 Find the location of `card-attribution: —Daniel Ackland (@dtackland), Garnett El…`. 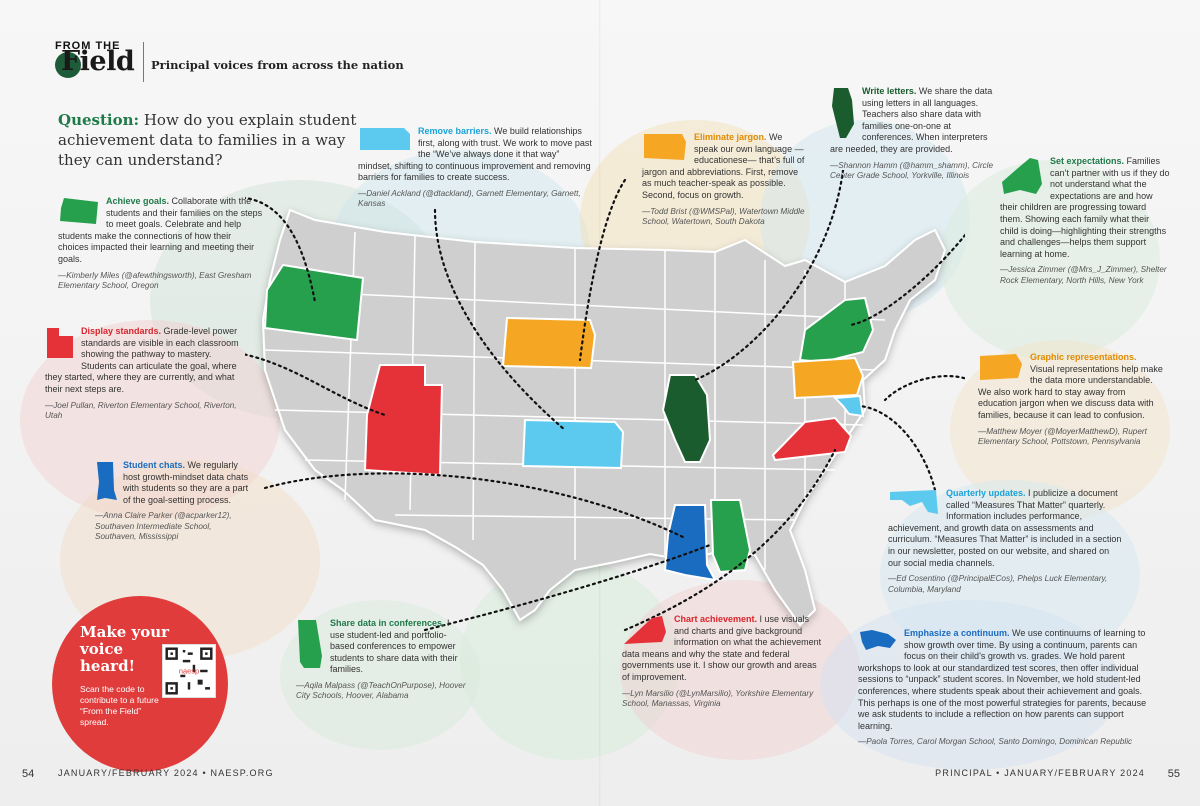

card-attribution: —Daniel Ackland (@dtackland), Garnett El… is located at coordinates (469, 198).